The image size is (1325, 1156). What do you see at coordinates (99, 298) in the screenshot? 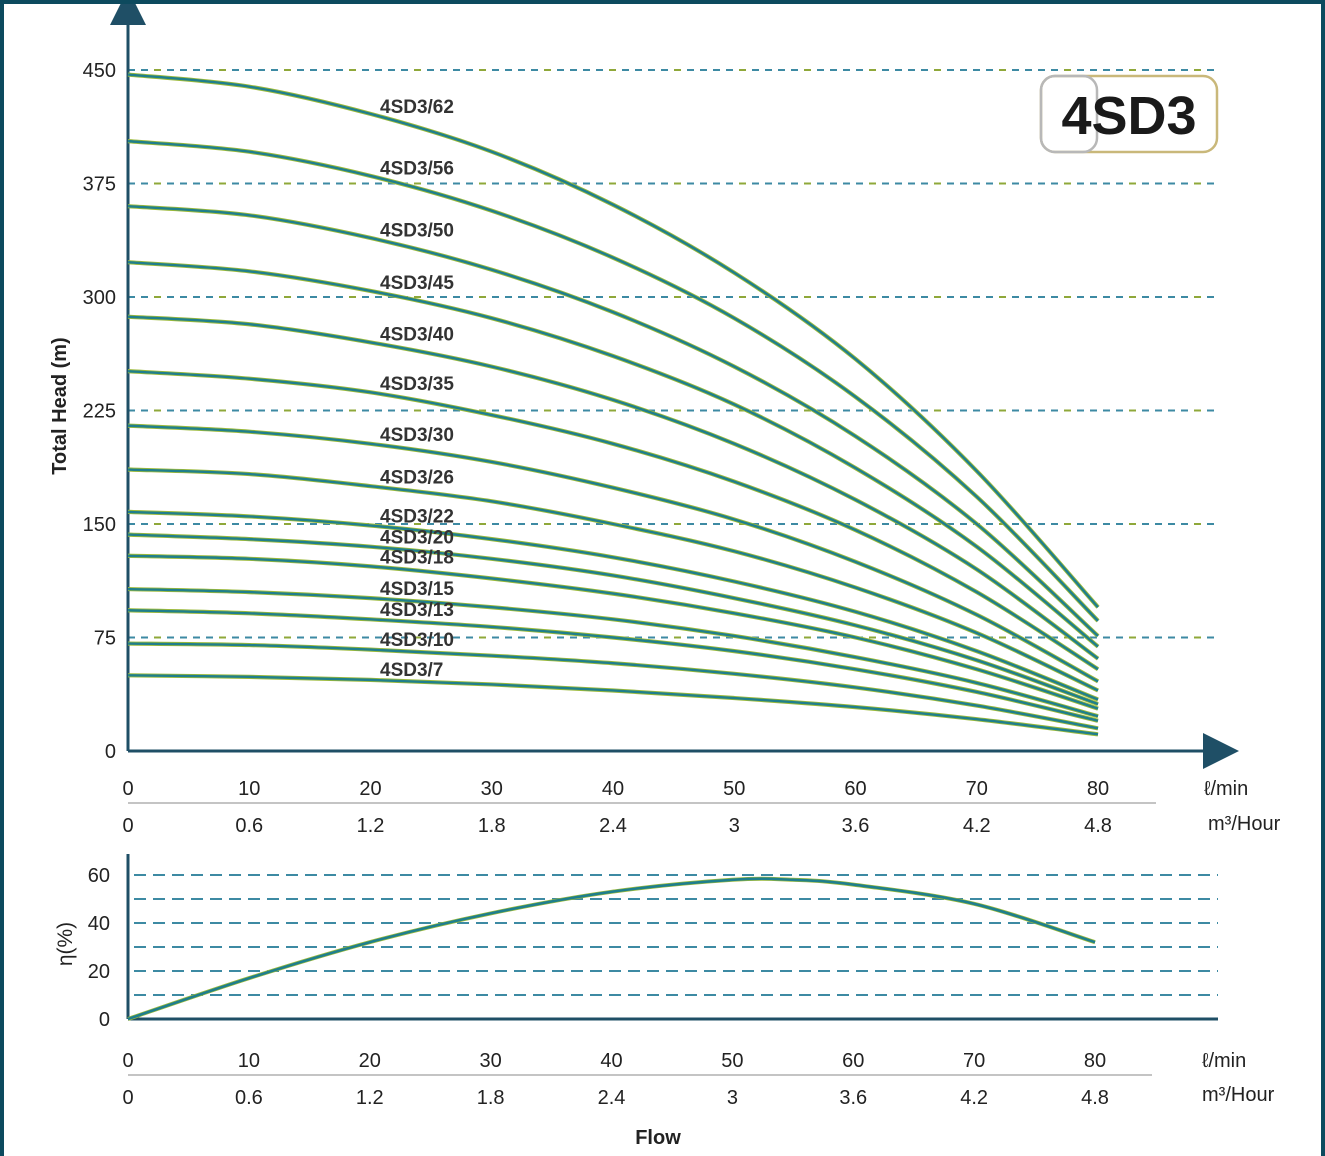
I see `head-y-tick: 300` at bounding box center [99, 298].